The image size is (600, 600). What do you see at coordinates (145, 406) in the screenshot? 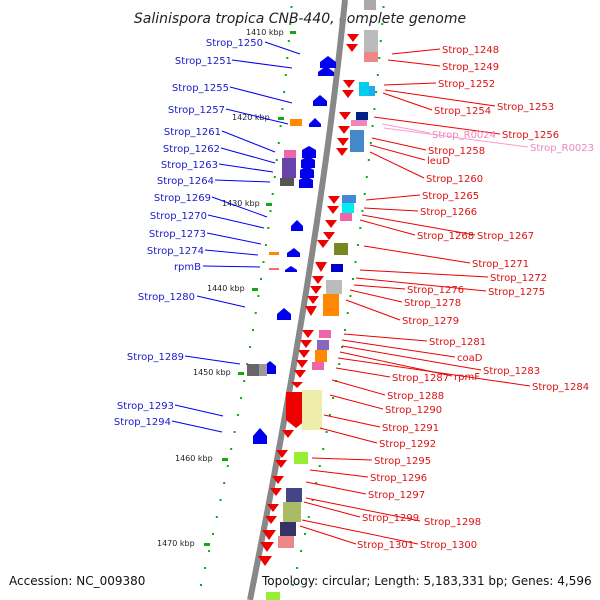
I see `label-Strop_1293: Strop_1293` at bounding box center [145, 406].